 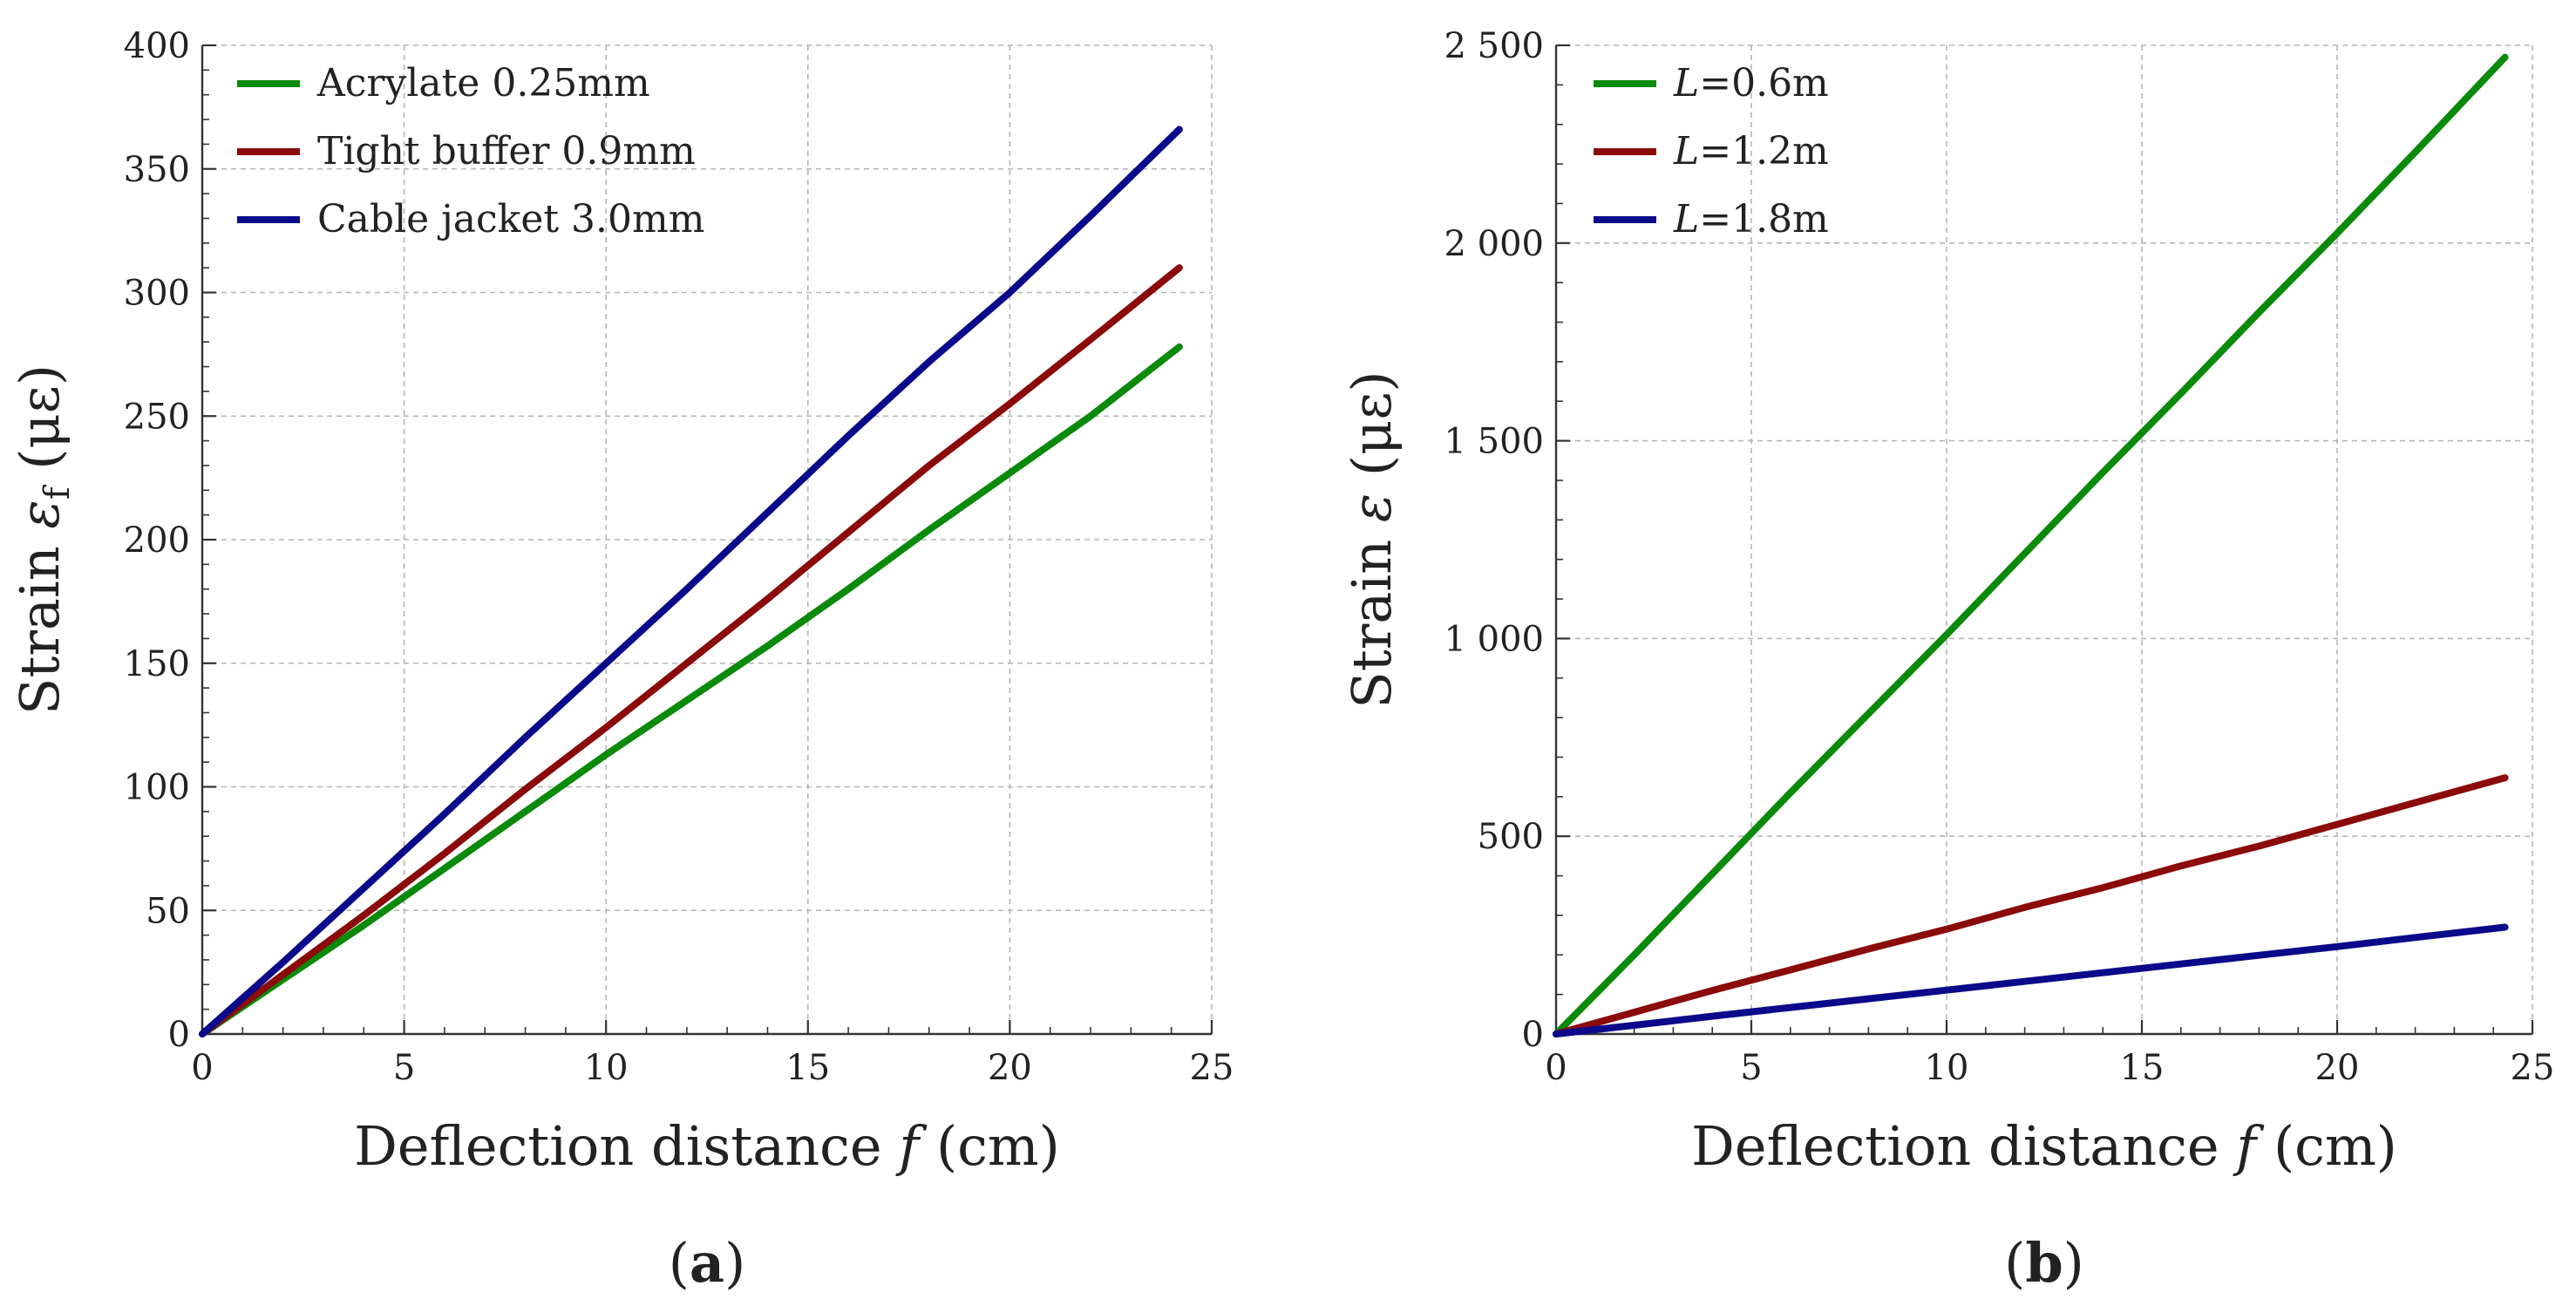 I want to click on legend-label: Tight buffer 0.9mm, so click(x=506, y=151).